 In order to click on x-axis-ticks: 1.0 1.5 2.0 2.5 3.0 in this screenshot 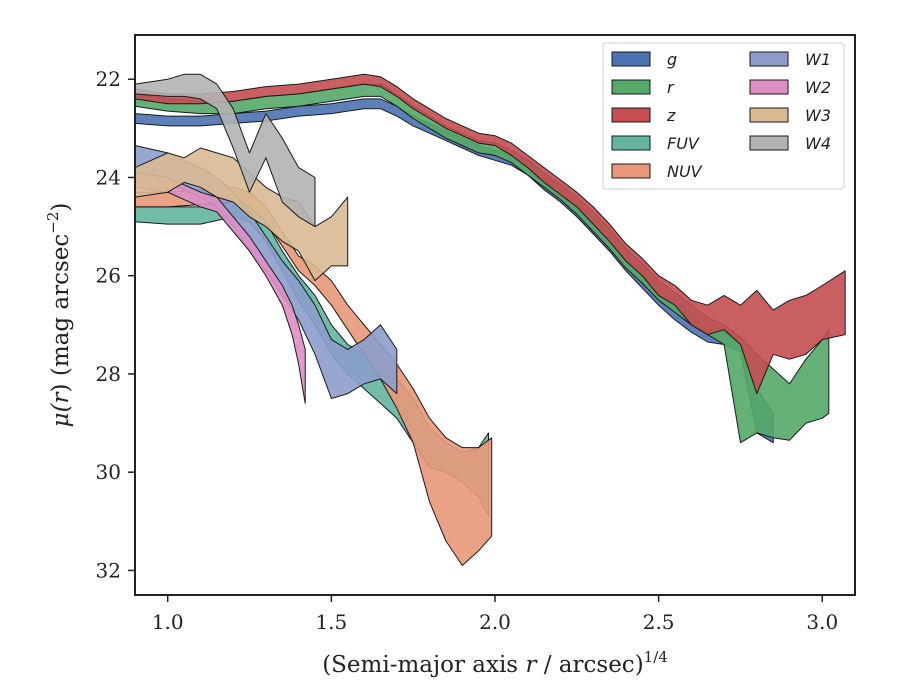, I will do `click(495, 614)`.